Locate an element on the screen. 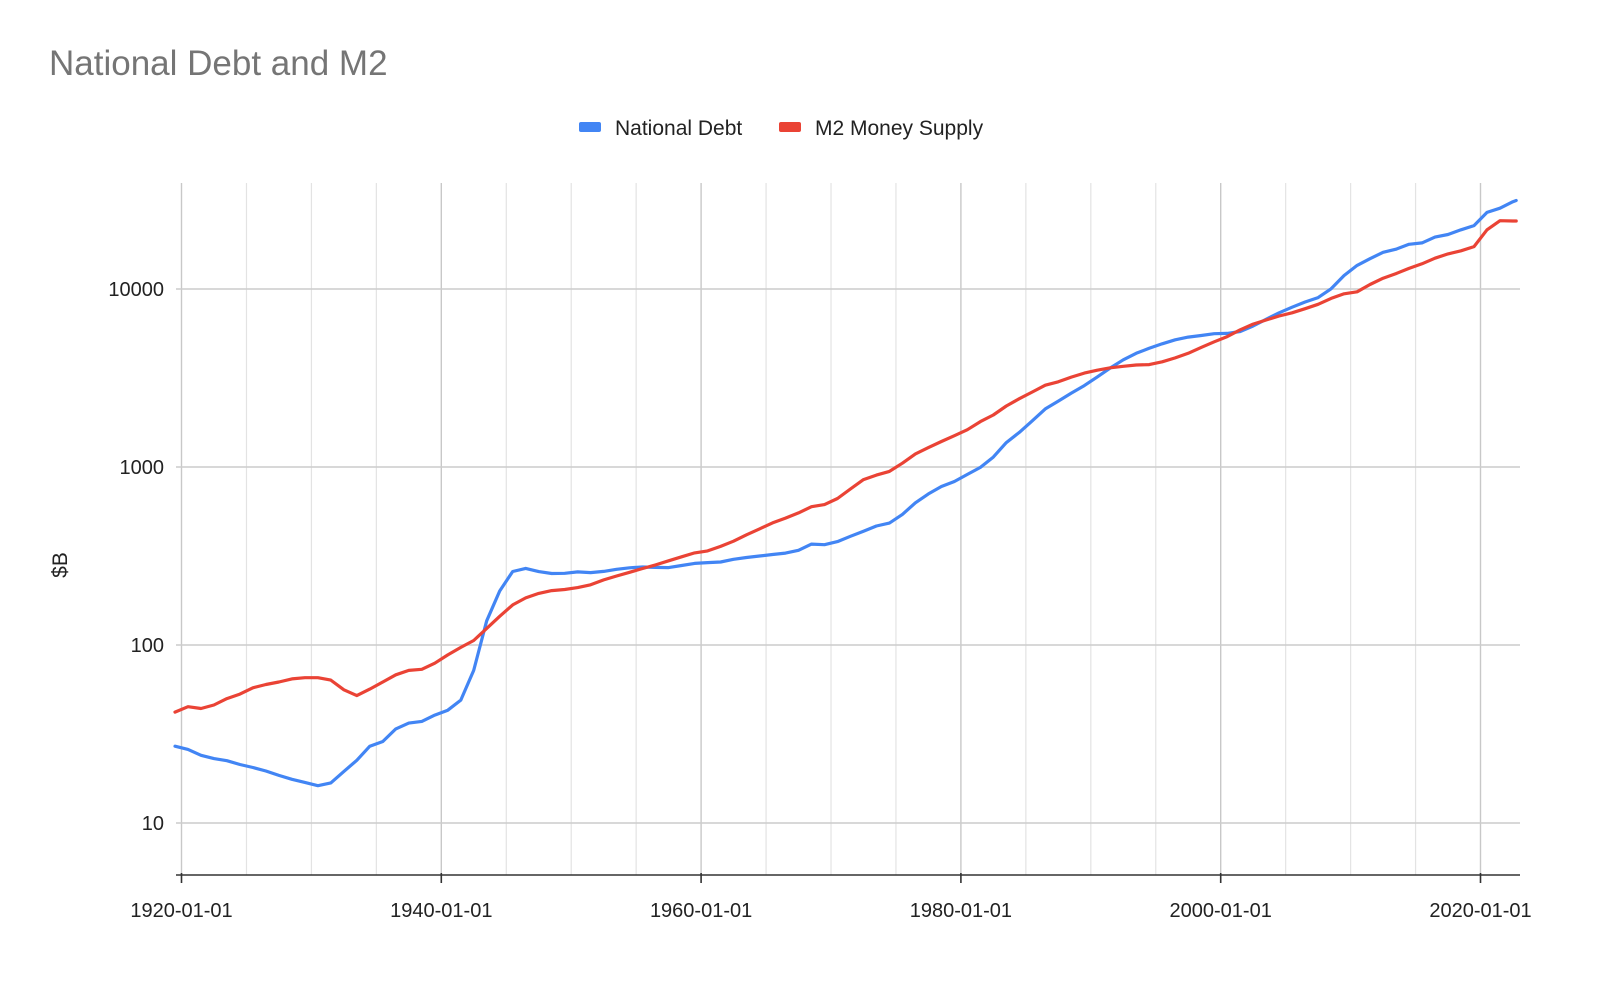 The image size is (1600, 989). legend-item-m2-money-supply: M2 Money Supply is located at coordinates (881, 128).